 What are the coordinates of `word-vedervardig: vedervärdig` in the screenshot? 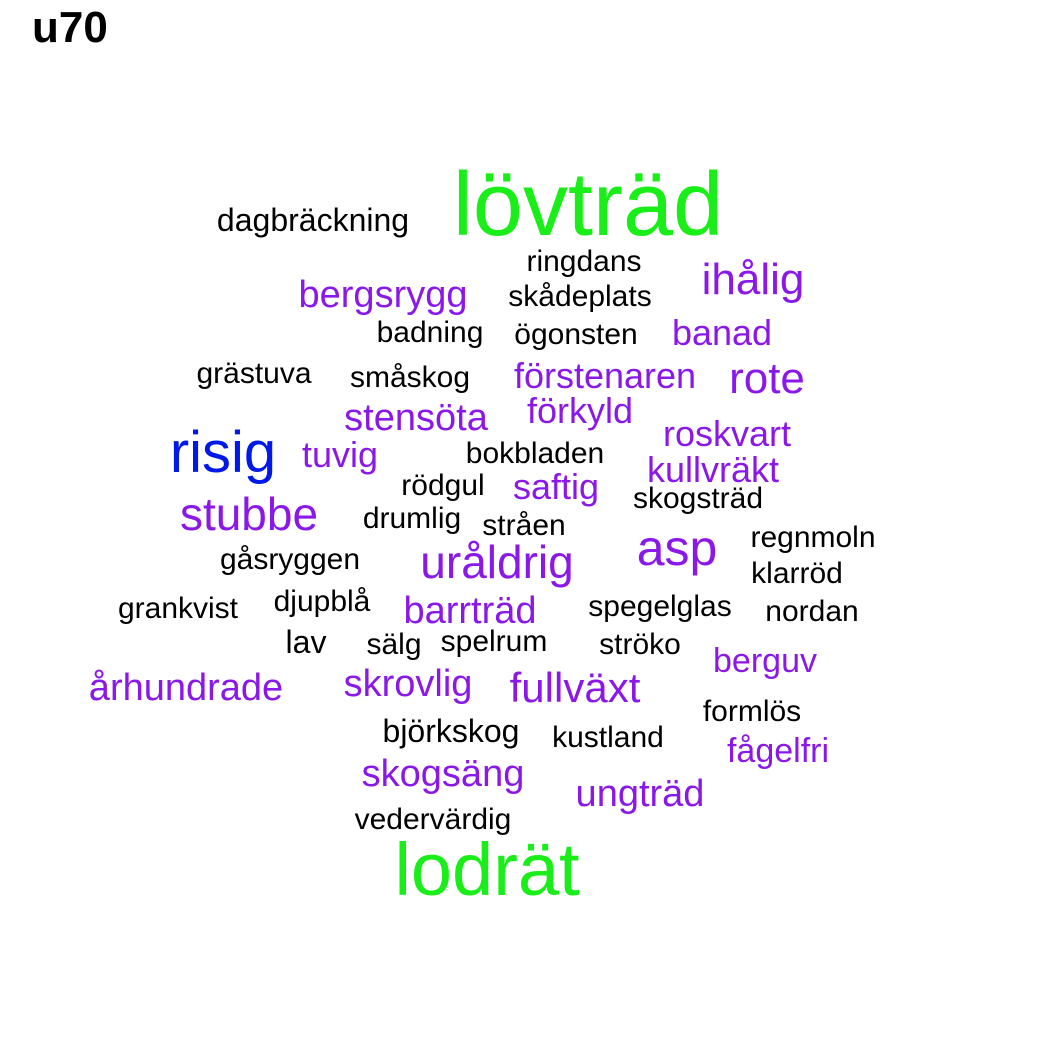 It's located at (433, 819).